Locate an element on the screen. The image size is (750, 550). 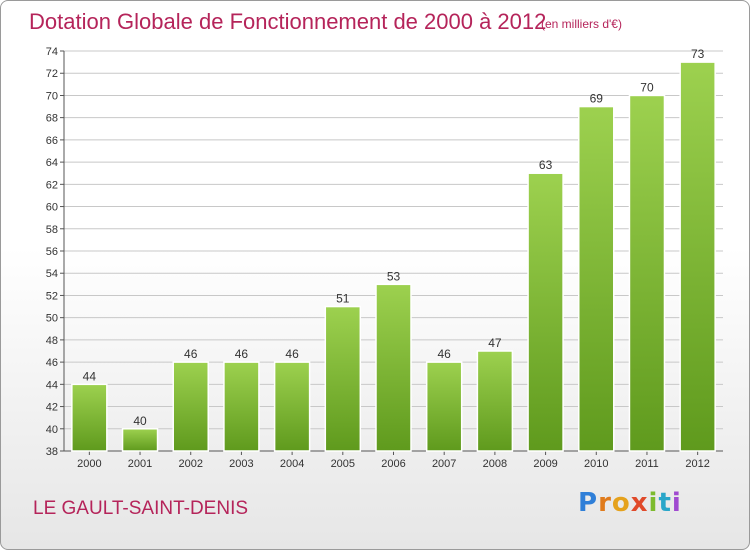
y-tick-label: 74 is located at coordinates (52, 52).